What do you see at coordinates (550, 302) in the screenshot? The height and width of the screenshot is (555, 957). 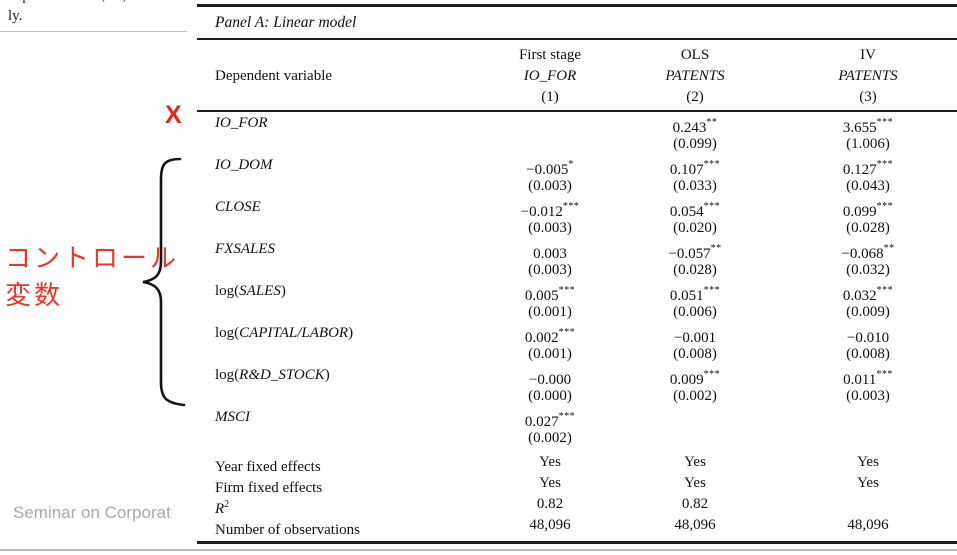 I see `cell-col1: 0.005*** (0.001)` at bounding box center [550, 302].